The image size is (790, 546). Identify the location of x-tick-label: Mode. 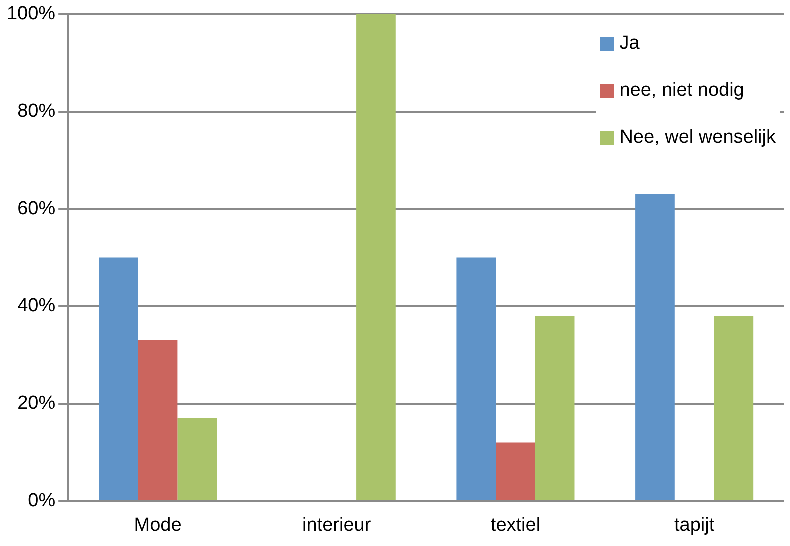
(158, 525).